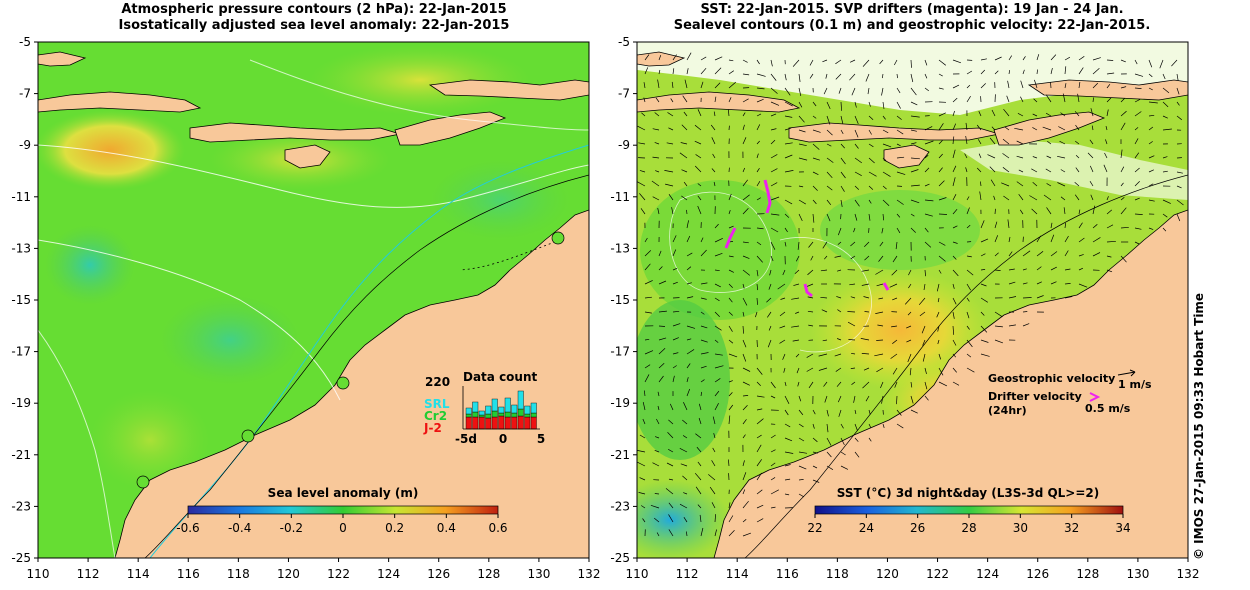 The image size is (1250, 590). What do you see at coordinates (937, 574) in the screenshot?
I see `lon-tick-label: 122` at bounding box center [937, 574].